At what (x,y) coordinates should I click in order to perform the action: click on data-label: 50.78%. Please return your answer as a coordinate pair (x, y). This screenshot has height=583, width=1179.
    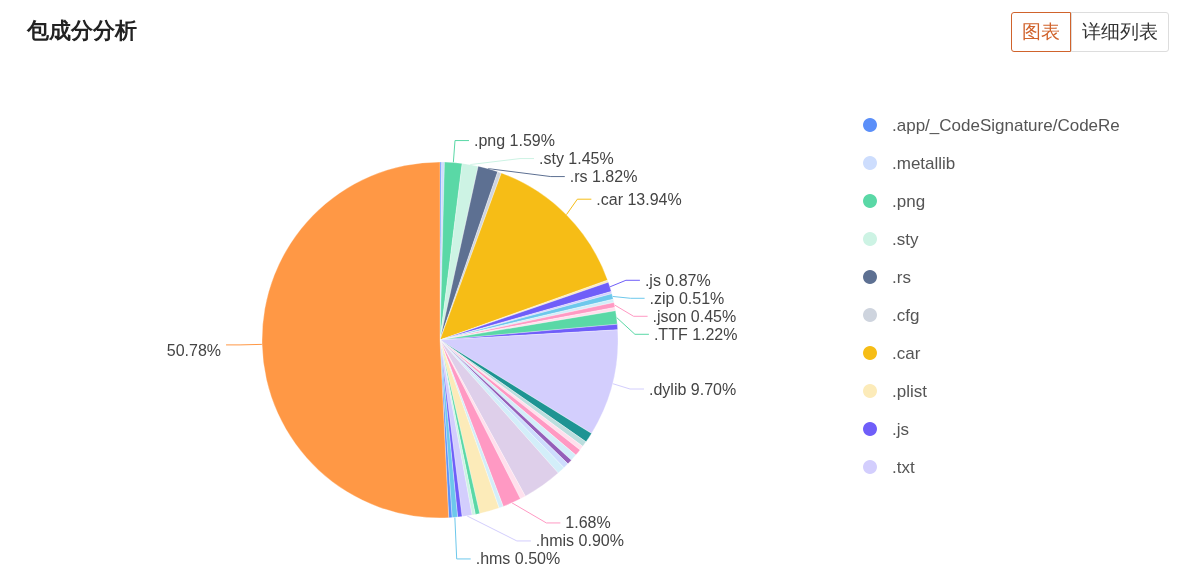
    Looking at the image, I should click on (194, 350).